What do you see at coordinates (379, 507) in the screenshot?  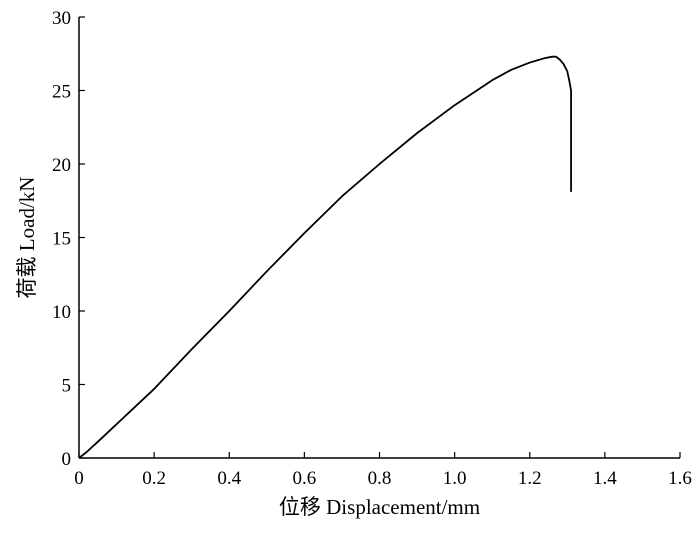 I see `x-axis-label: 位移 Displacement/mm` at bounding box center [379, 507].